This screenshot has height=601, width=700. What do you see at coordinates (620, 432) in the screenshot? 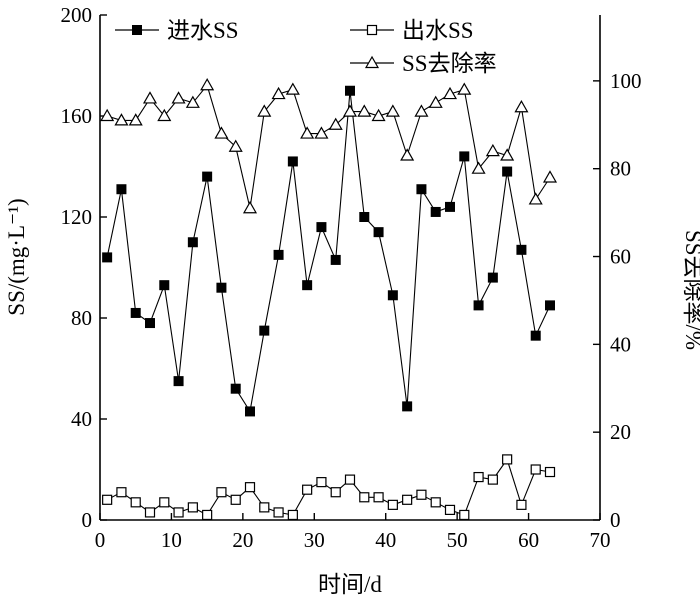
I see `y-right-tick-label: 20` at bounding box center [620, 432].